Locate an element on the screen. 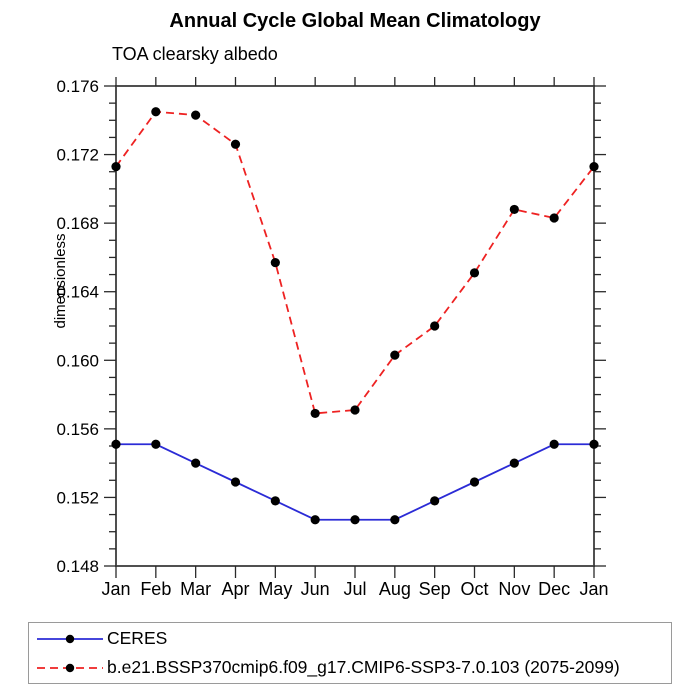  x-tick-label: Apr is located at coordinates (235, 589).